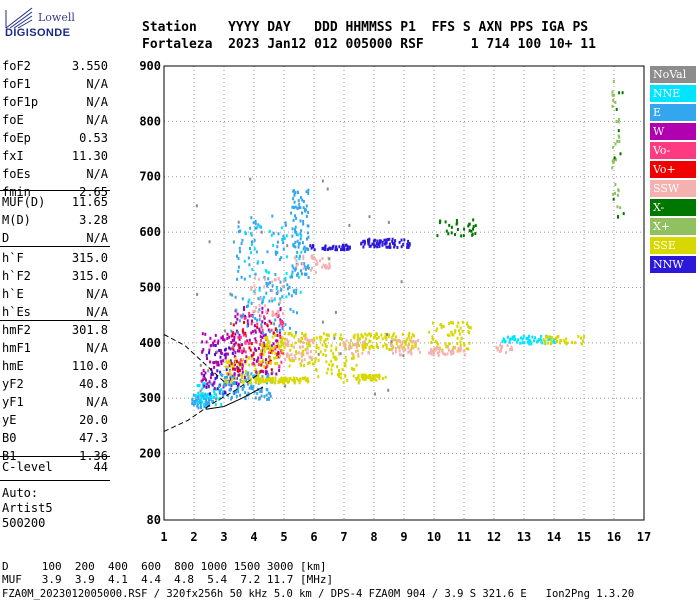 The width and height of the screenshot is (700, 600). I want to click on x-tick-label: 4, so click(253, 537).